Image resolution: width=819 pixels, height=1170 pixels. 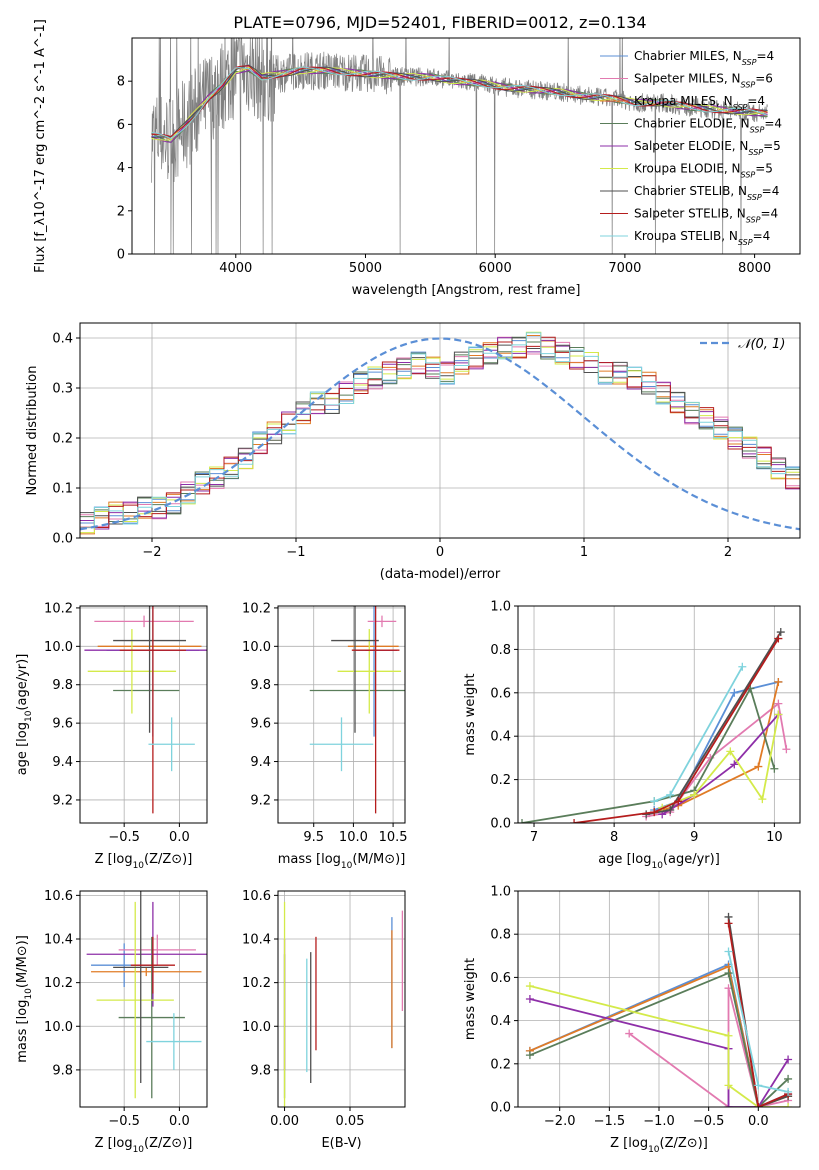 I want to click on x-tick-label: 10.5, so click(x=393, y=837).